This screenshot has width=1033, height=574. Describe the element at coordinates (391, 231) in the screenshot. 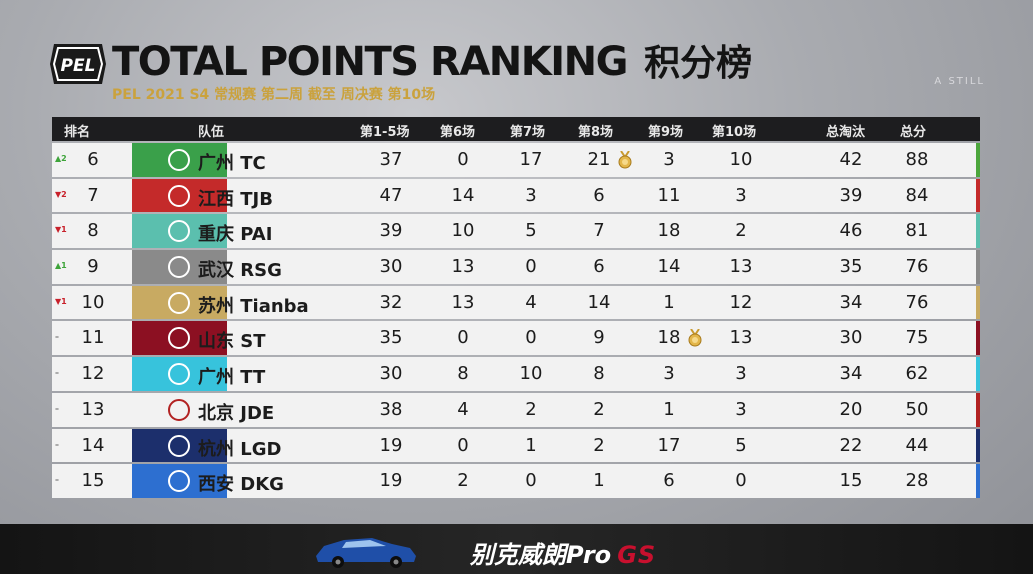

I see `g15-cell: 39` at that location.